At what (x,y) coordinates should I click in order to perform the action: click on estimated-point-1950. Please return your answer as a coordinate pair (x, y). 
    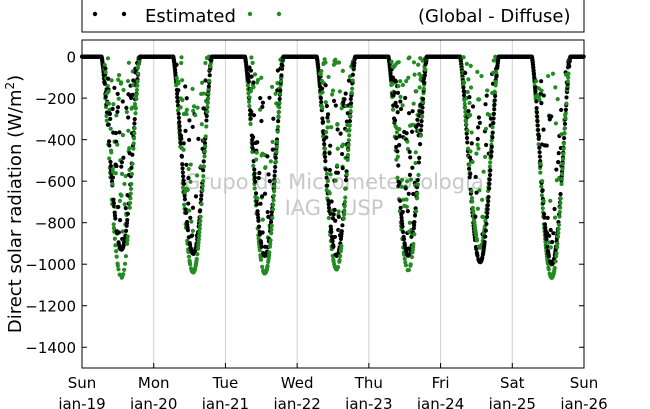
    Looking at the image, I should click on (465, 73).